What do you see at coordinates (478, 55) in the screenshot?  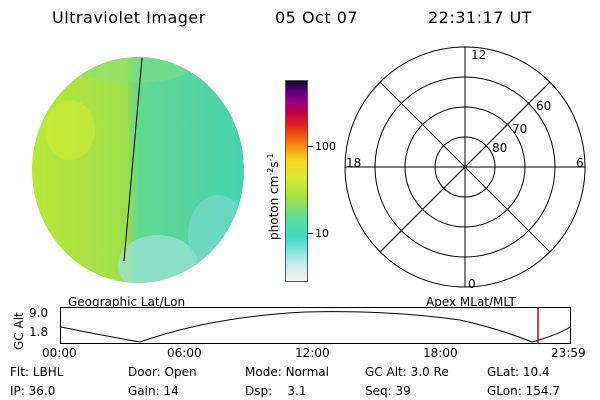 I see `mlt-label-12: 12` at bounding box center [478, 55].